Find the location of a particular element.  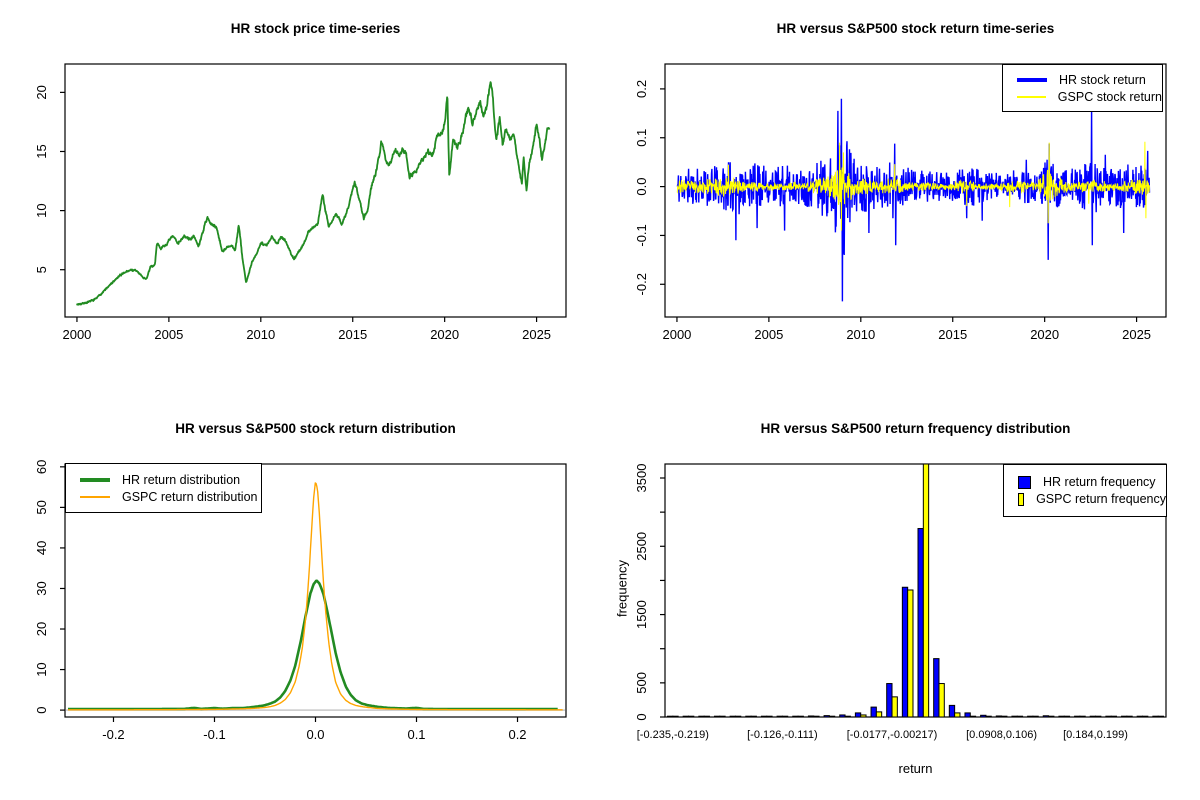

y-tick-label: 50 is located at coordinates (41, 507).